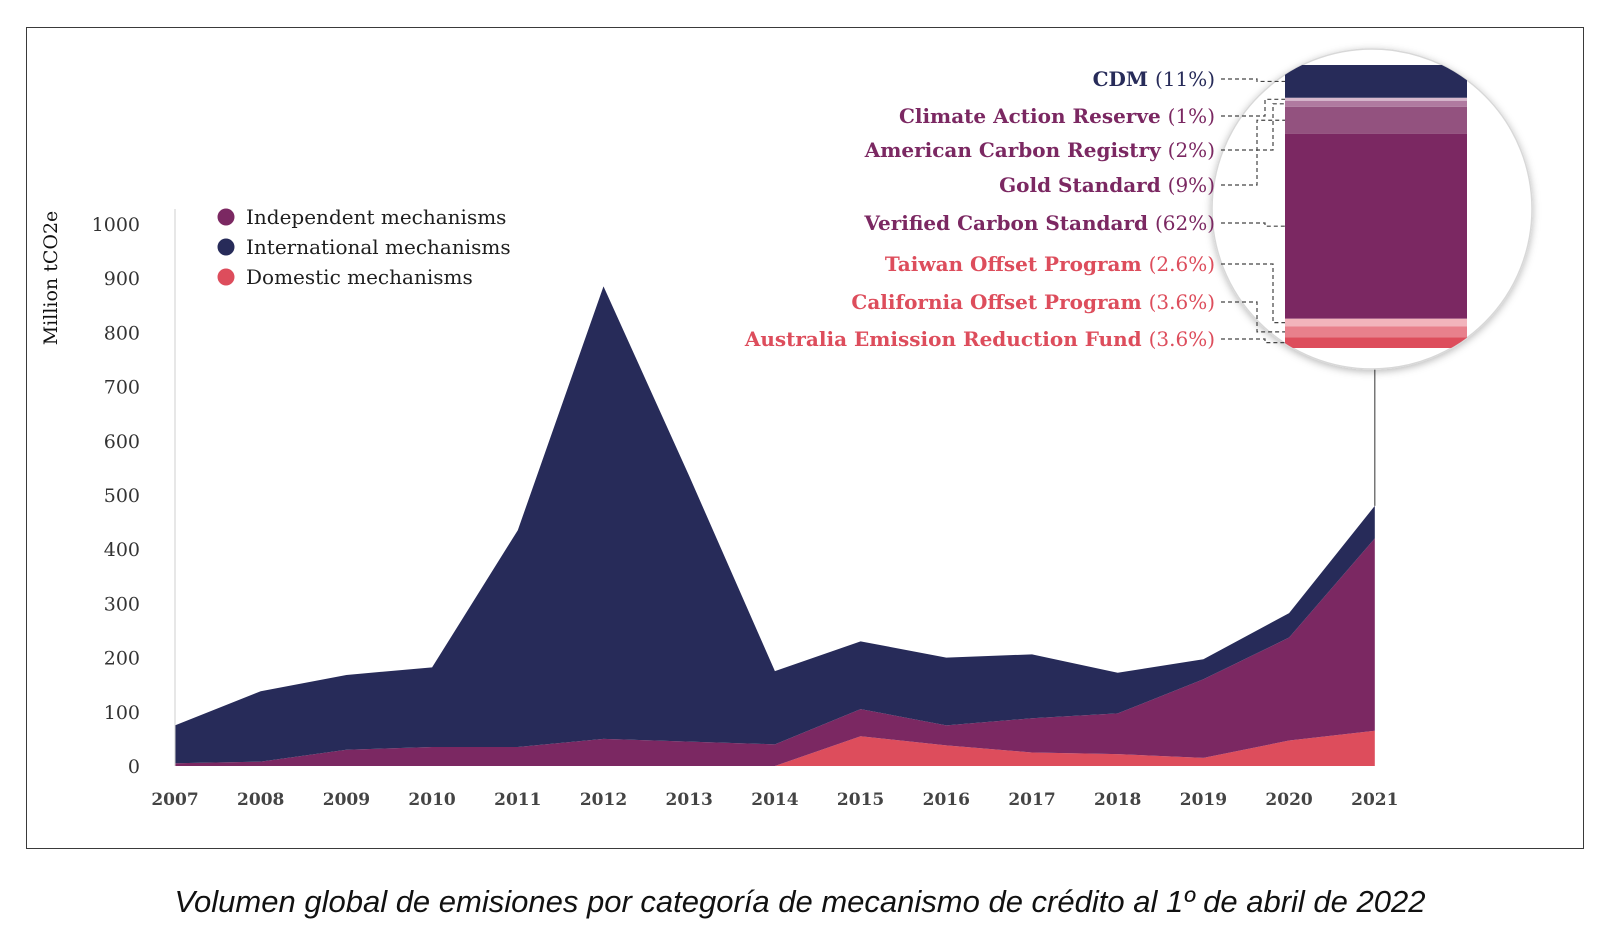 This screenshot has height=932, width=1600. What do you see at coordinates (122, 333) in the screenshot?
I see `y-tick-label: 800` at bounding box center [122, 333].